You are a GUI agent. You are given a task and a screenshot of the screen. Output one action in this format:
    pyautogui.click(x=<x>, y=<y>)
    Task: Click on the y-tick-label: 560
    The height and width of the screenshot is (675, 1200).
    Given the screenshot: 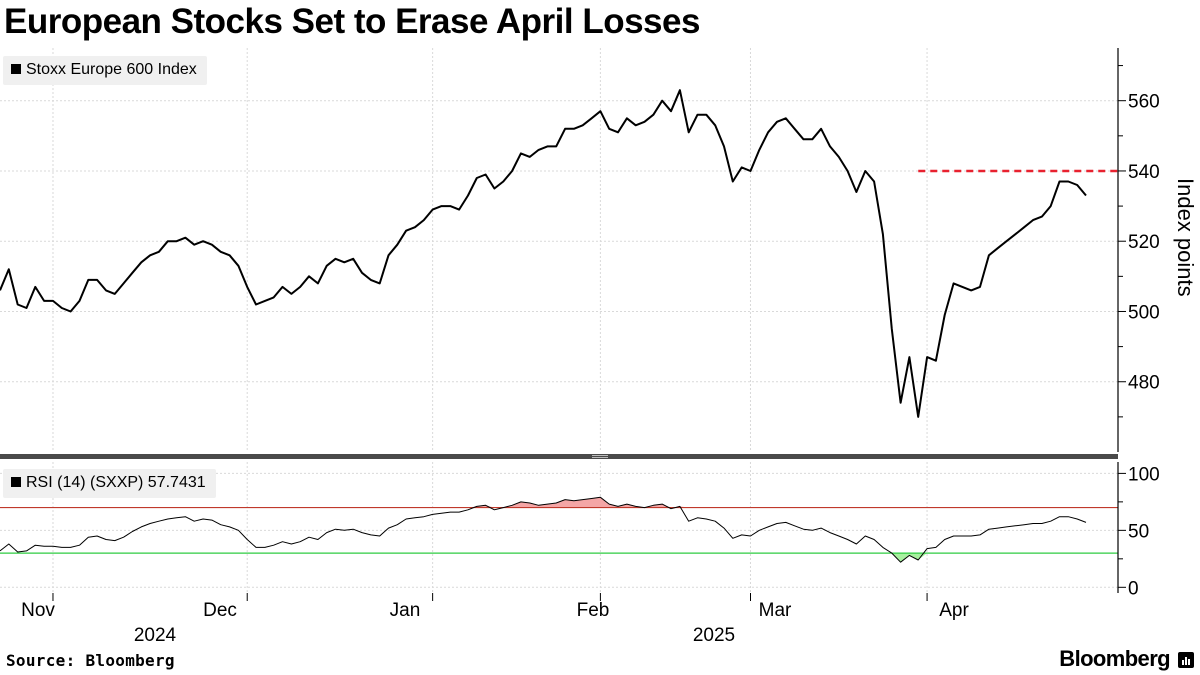 What is the action you would take?
    pyautogui.click(x=1144, y=102)
    